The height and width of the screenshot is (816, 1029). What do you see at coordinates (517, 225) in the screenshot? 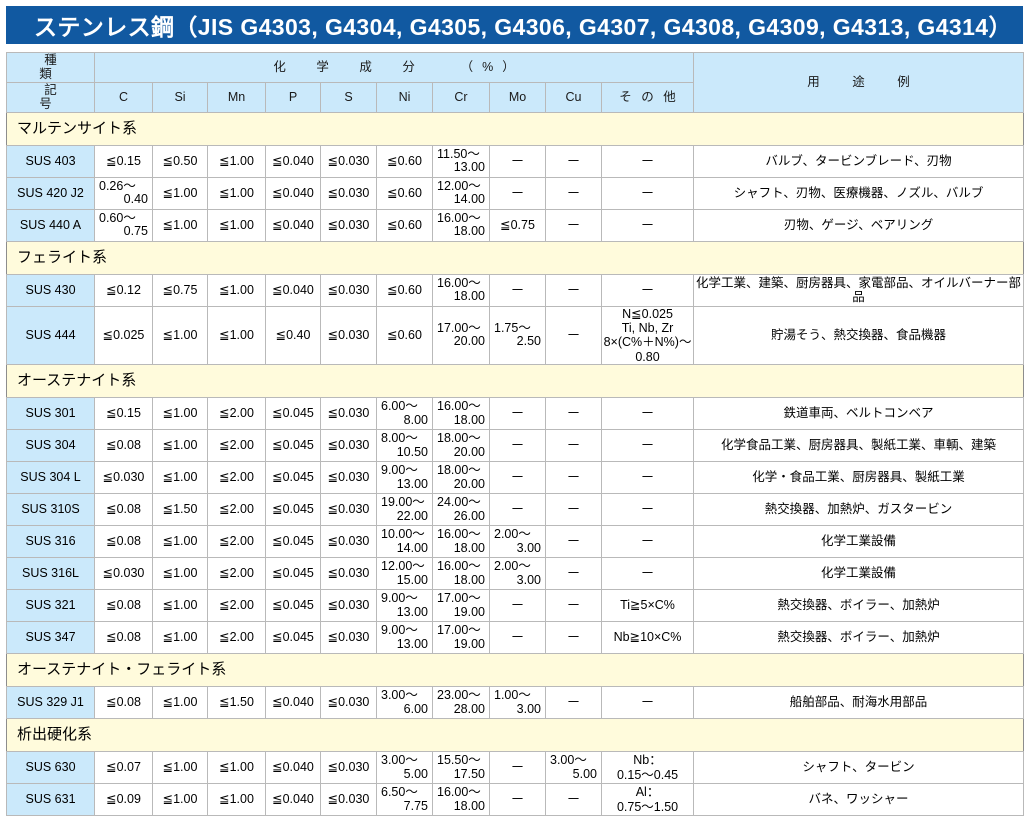
I see `cell-mo: ≦0.75` at bounding box center [517, 225].